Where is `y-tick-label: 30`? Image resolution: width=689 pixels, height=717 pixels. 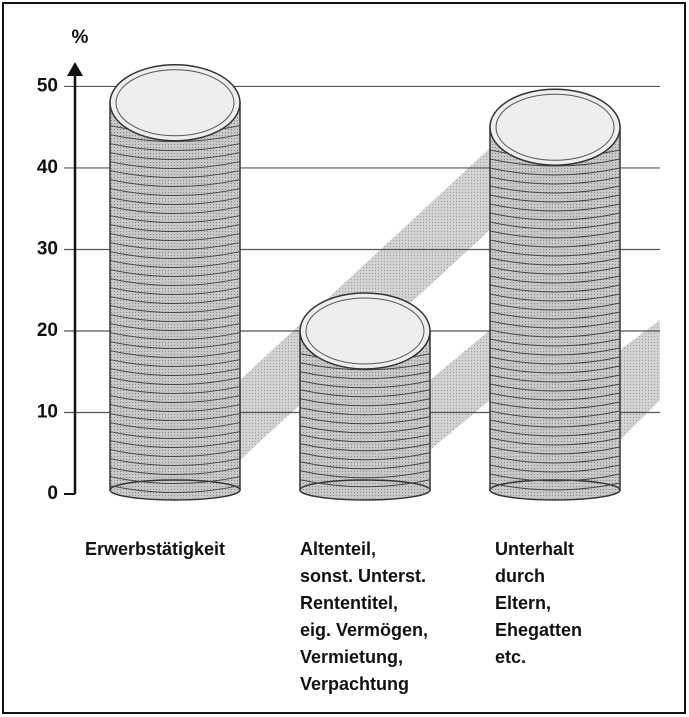 y-tick-label: 30 is located at coordinates (47, 248).